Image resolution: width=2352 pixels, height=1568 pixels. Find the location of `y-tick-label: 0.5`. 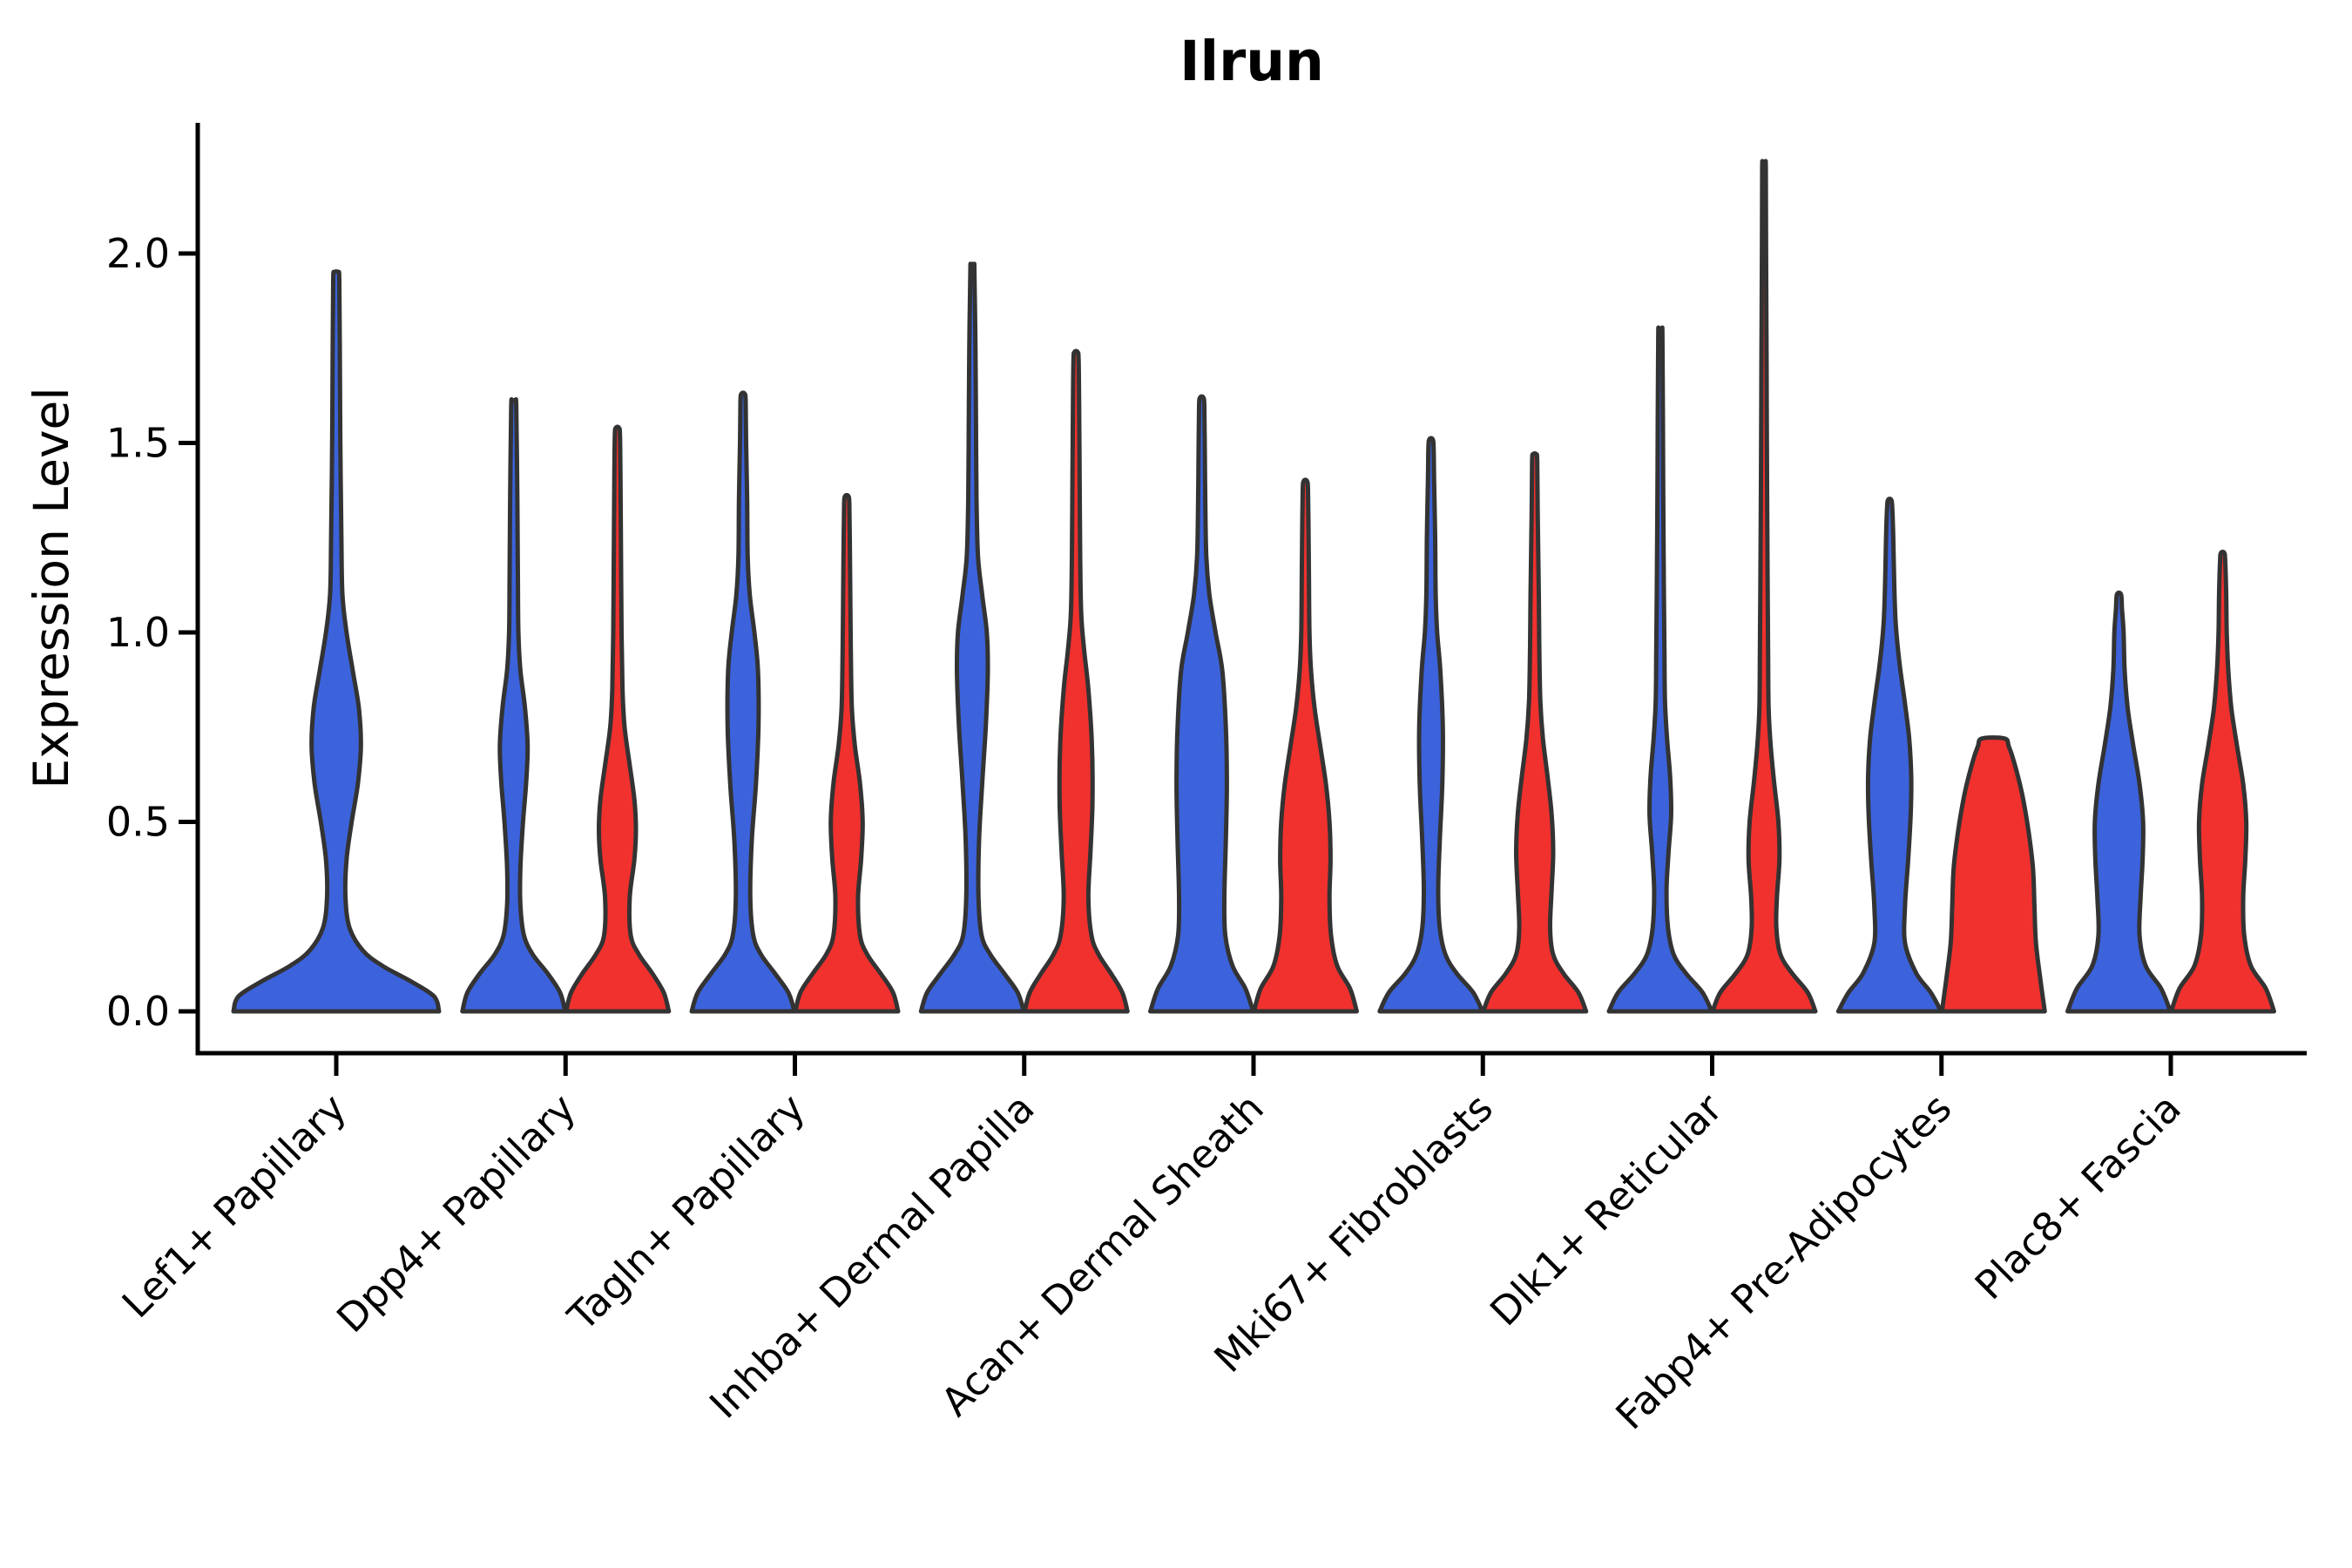

y-tick-label: 0.5 is located at coordinates (138, 822).